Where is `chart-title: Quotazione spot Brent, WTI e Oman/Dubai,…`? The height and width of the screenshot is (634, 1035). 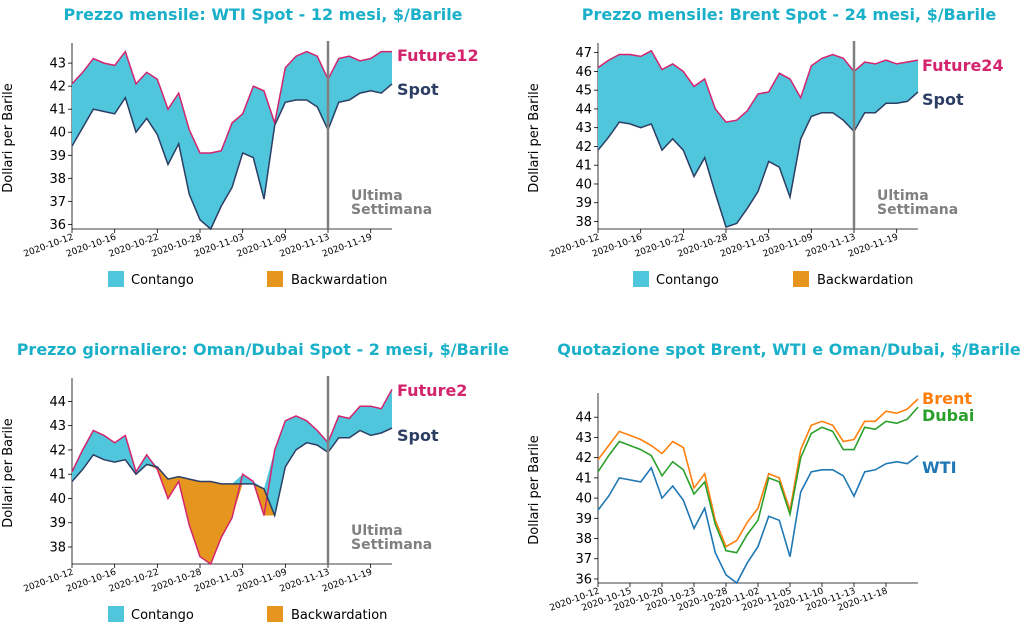 chart-title: Quotazione spot Brent, WTI e Oman/Dubai,… is located at coordinates (789, 349).